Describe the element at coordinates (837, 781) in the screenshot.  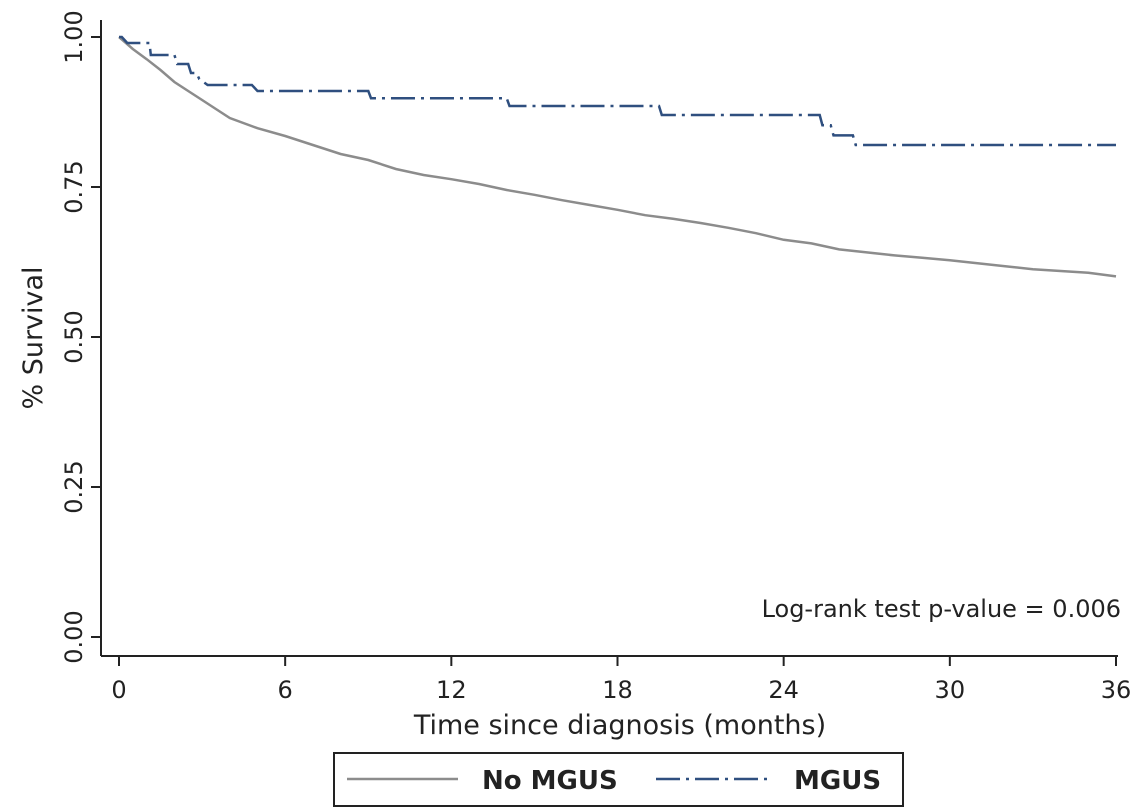
I see `legend-label-mgus: MGUS` at that location.